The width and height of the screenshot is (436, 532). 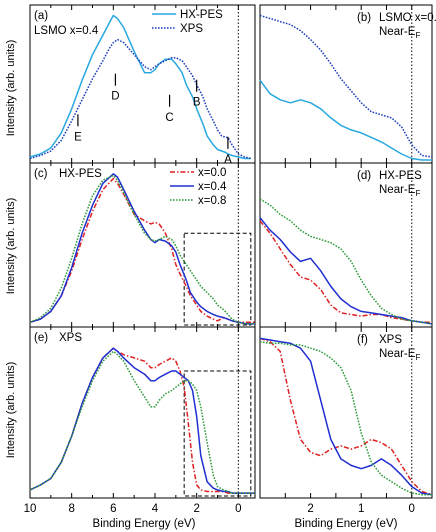 What do you see at coordinates (11, 88) in the screenshot?
I see `ylabel-top: Intensity (arb. units)` at bounding box center [11, 88].